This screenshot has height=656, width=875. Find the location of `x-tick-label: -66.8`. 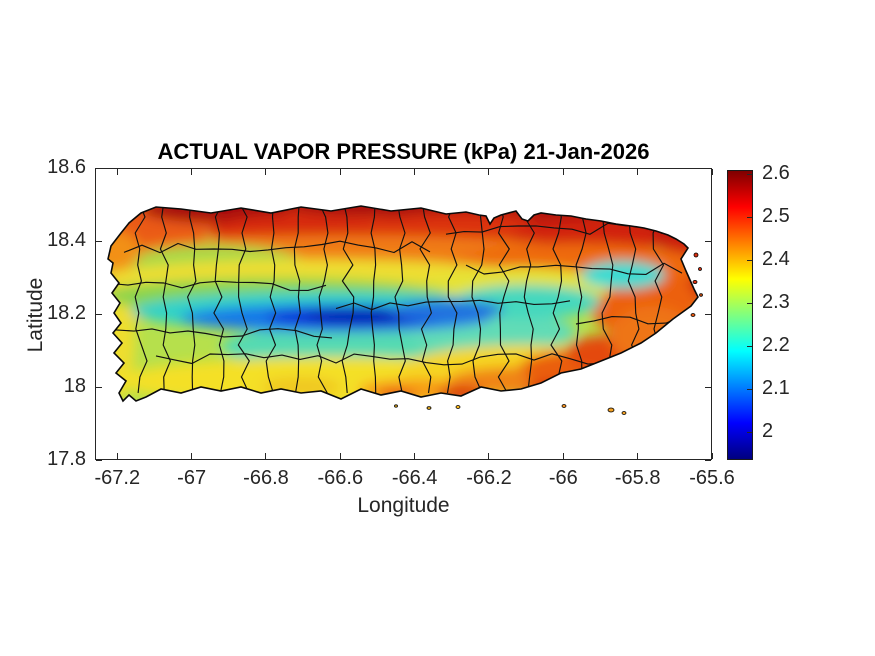

x-tick-label: -66.8 is located at coordinates (266, 478).